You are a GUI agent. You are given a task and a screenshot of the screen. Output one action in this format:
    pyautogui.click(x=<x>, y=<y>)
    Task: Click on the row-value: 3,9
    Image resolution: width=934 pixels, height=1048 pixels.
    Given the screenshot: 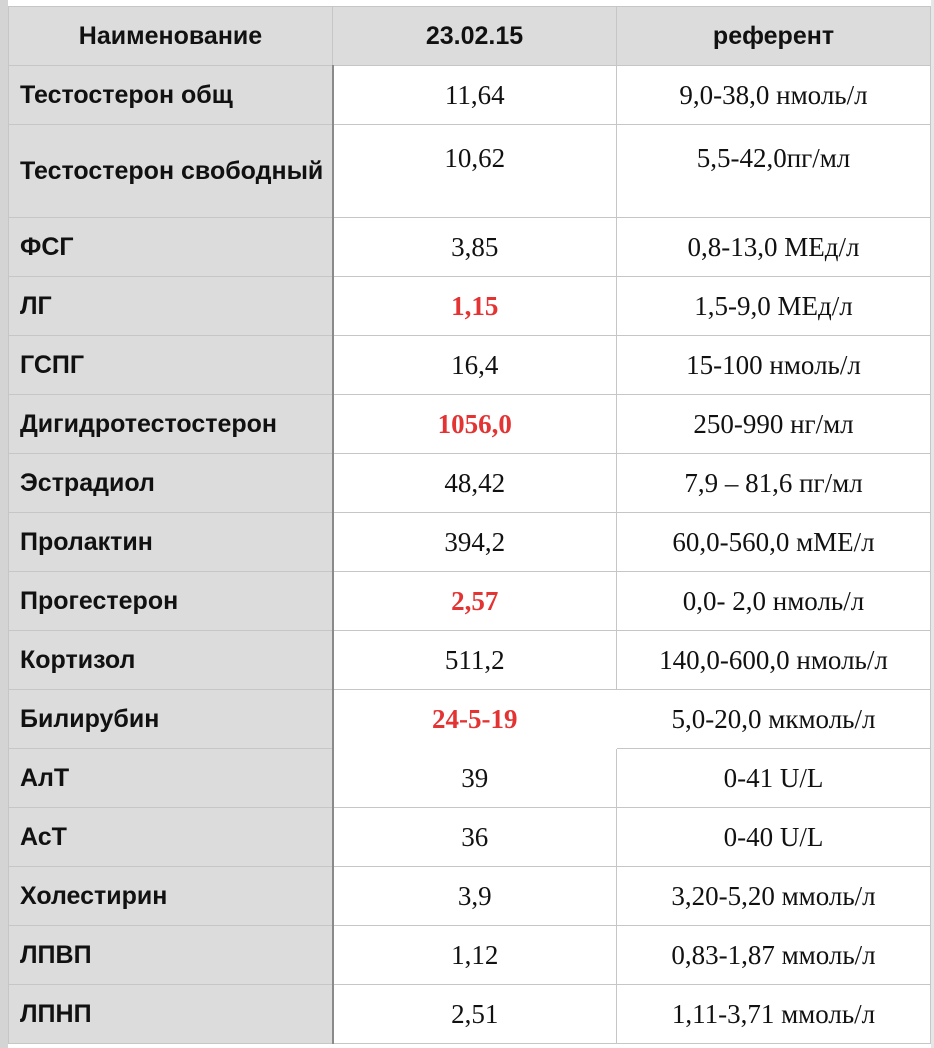 What is the action you would take?
    pyautogui.click(x=474, y=896)
    